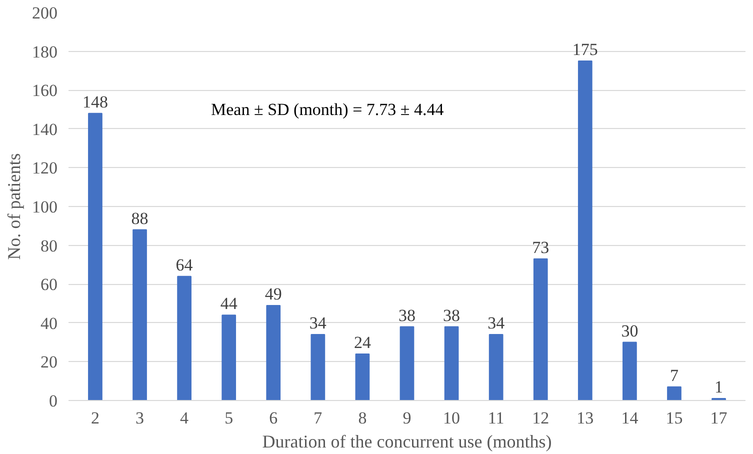  What do you see at coordinates (45, 13) in the screenshot?
I see `y-tick-label: 200` at bounding box center [45, 13].